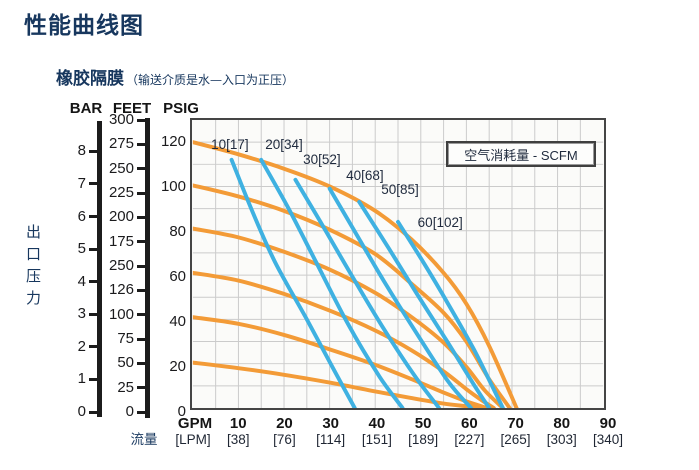 The width and height of the screenshot is (699, 470). I want to click on x-tick-label-gpm: 30, so click(330, 423).